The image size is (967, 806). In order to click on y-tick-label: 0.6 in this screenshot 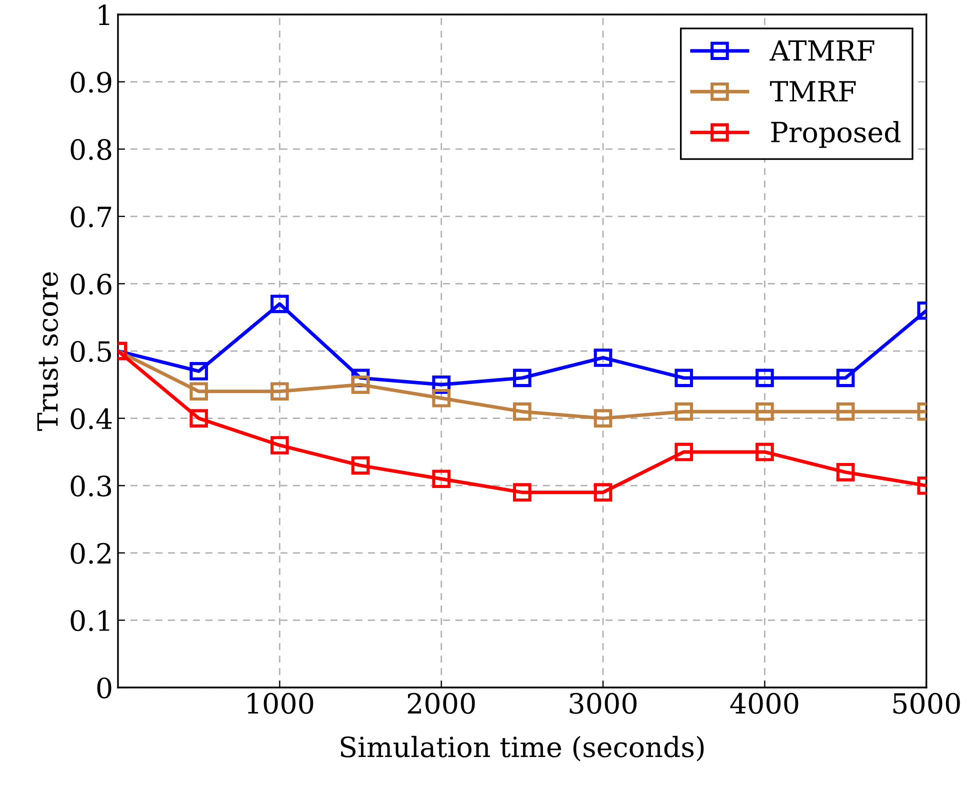, I will do `click(91, 284)`.